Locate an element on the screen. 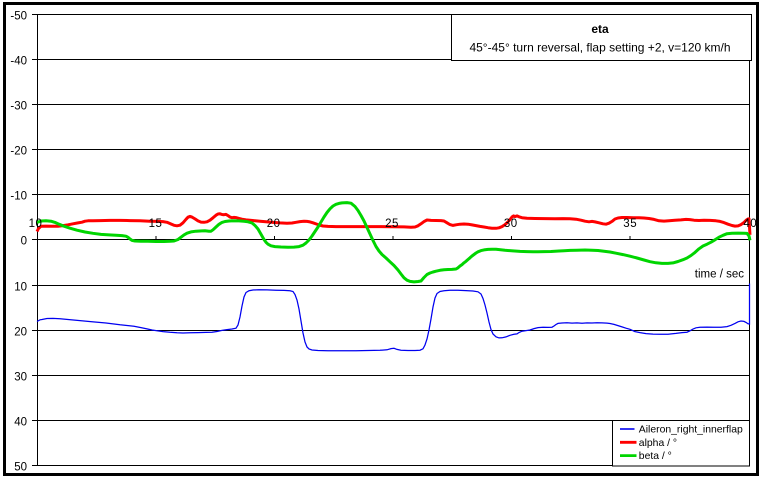  svg-text: -10 is located at coordinates (18, 197).